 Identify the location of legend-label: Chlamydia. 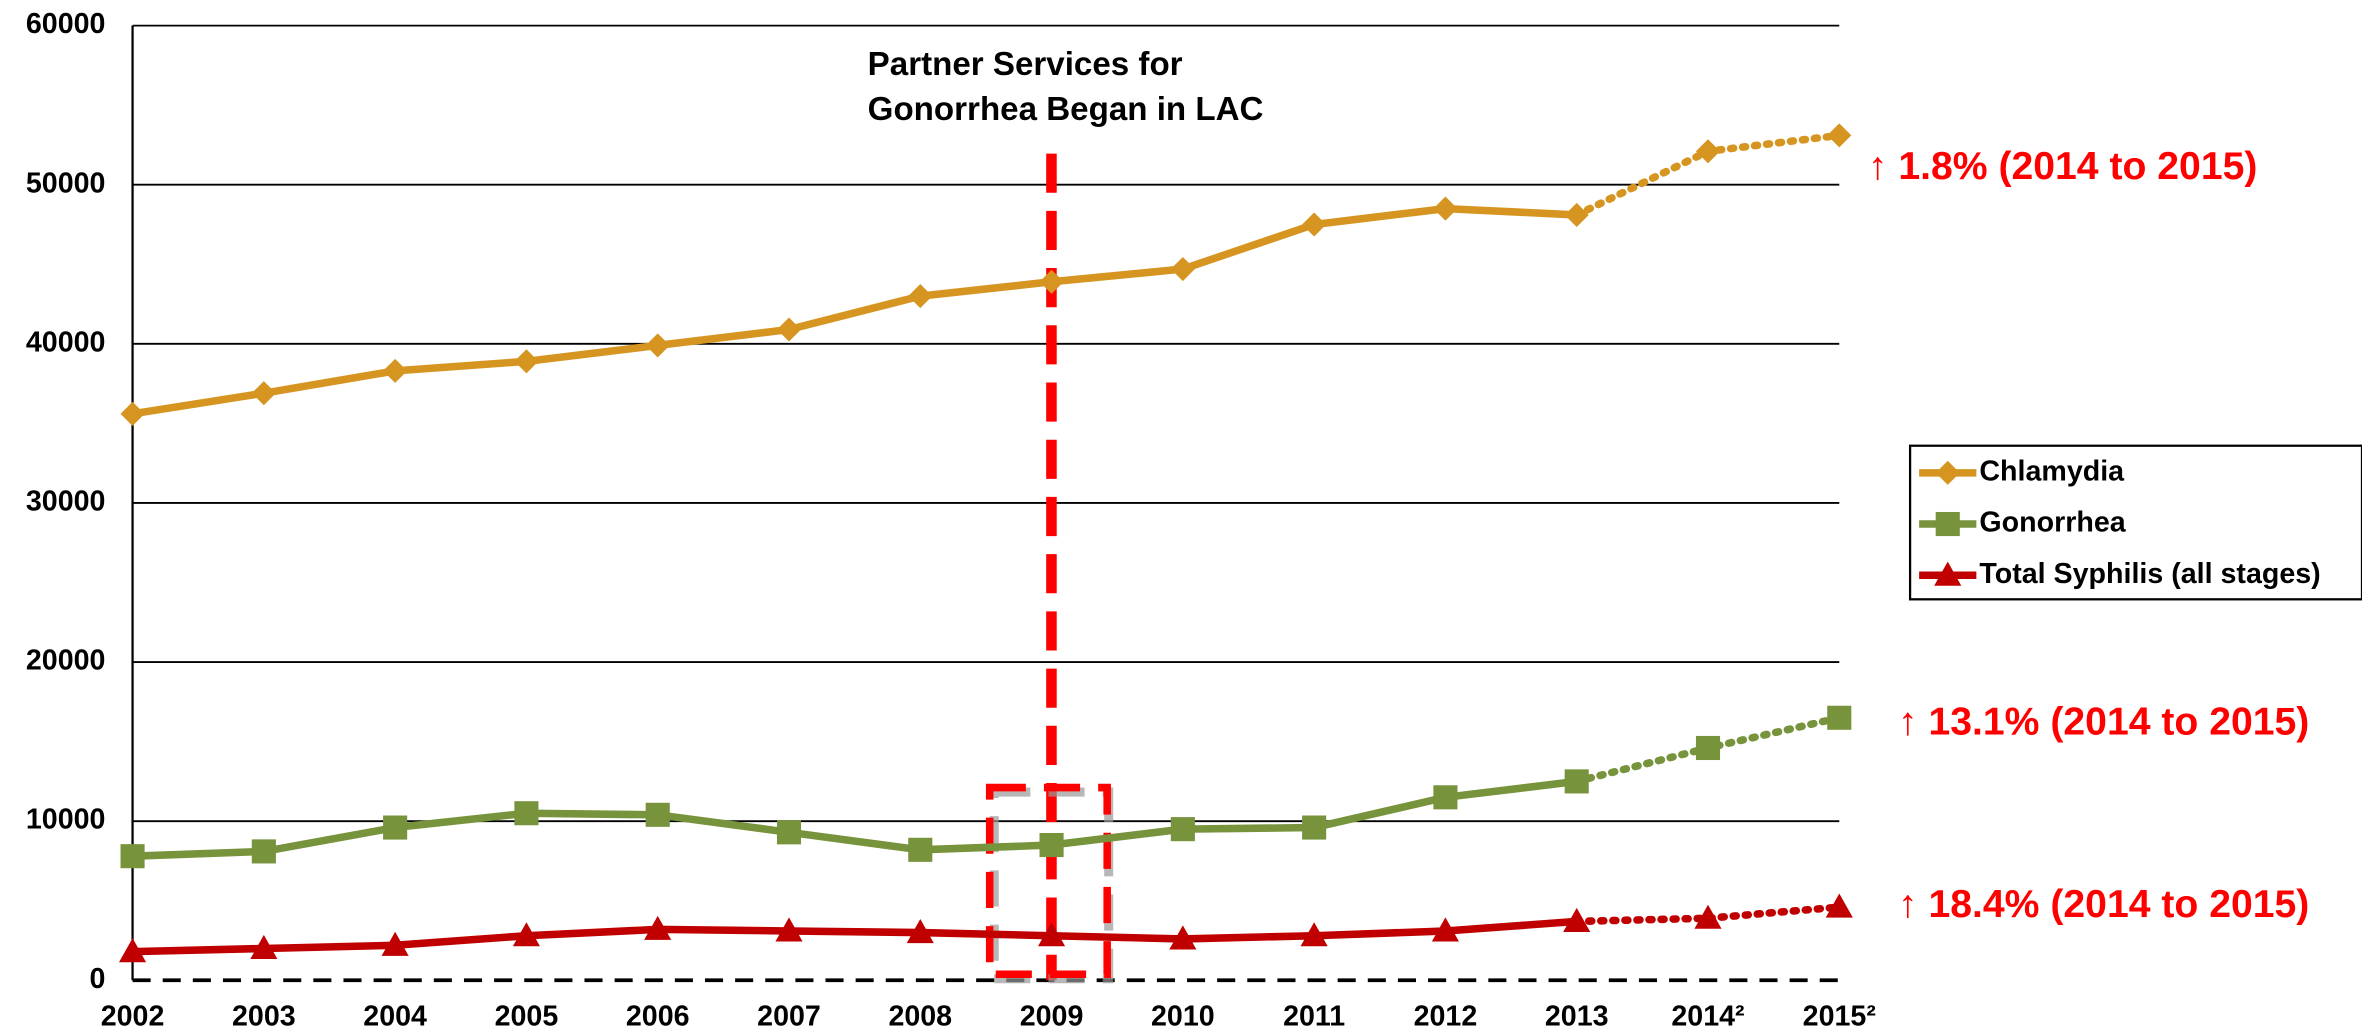
(2052, 471).